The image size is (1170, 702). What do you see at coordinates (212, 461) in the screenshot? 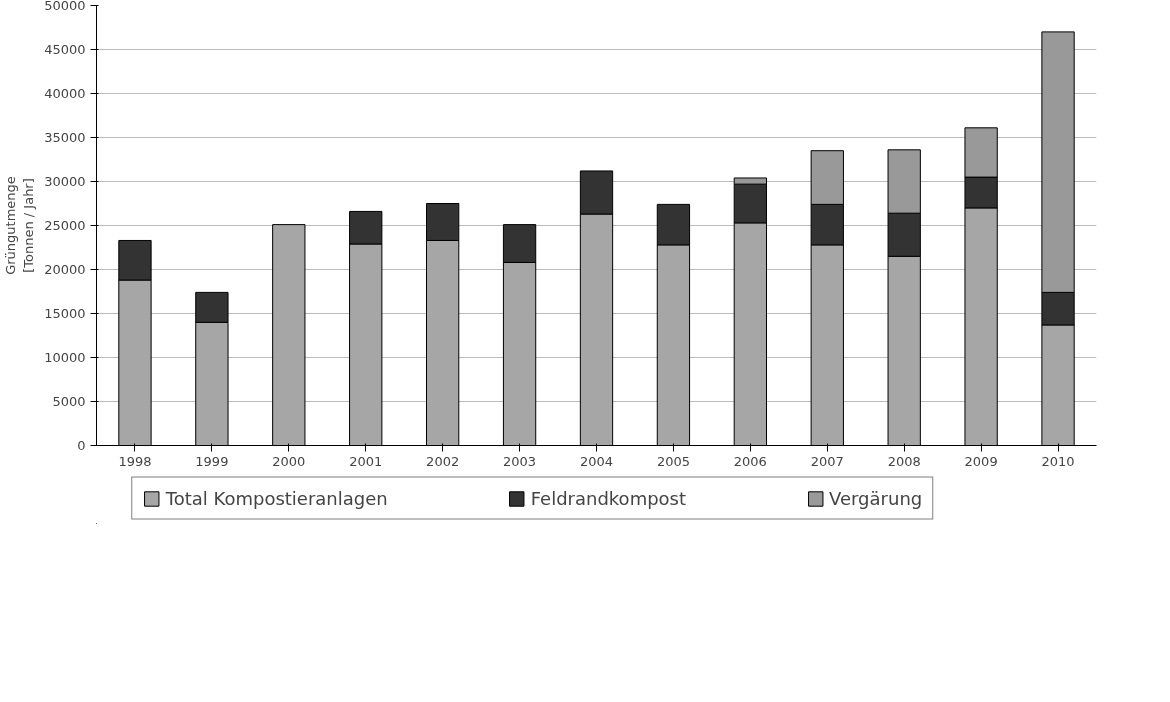
I see `x-tick-label: 1999` at bounding box center [212, 461].